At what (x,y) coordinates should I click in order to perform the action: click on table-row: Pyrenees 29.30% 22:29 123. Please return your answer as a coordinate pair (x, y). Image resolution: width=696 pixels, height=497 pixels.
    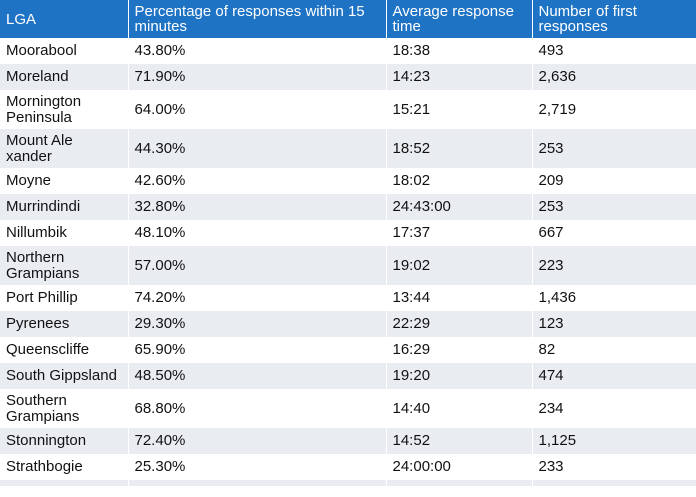
    Looking at the image, I should click on (348, 324).